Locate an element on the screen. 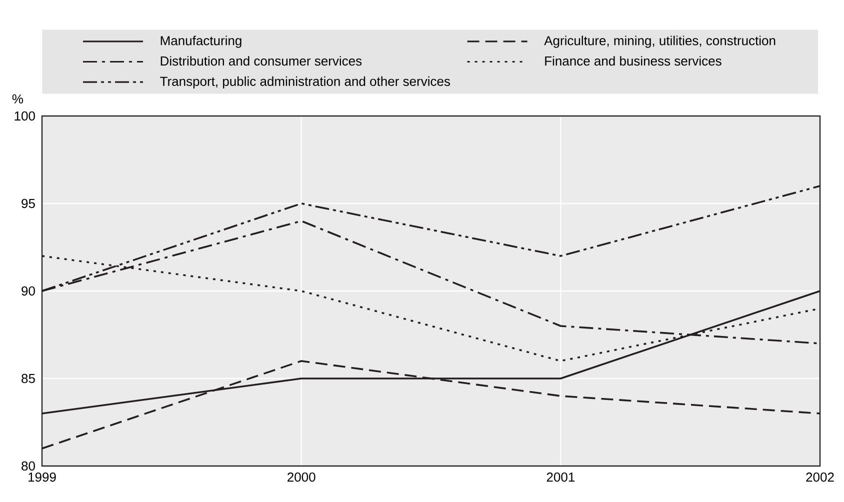  legend-label: Distribution and consumer services is located at coordinates (261, 61).